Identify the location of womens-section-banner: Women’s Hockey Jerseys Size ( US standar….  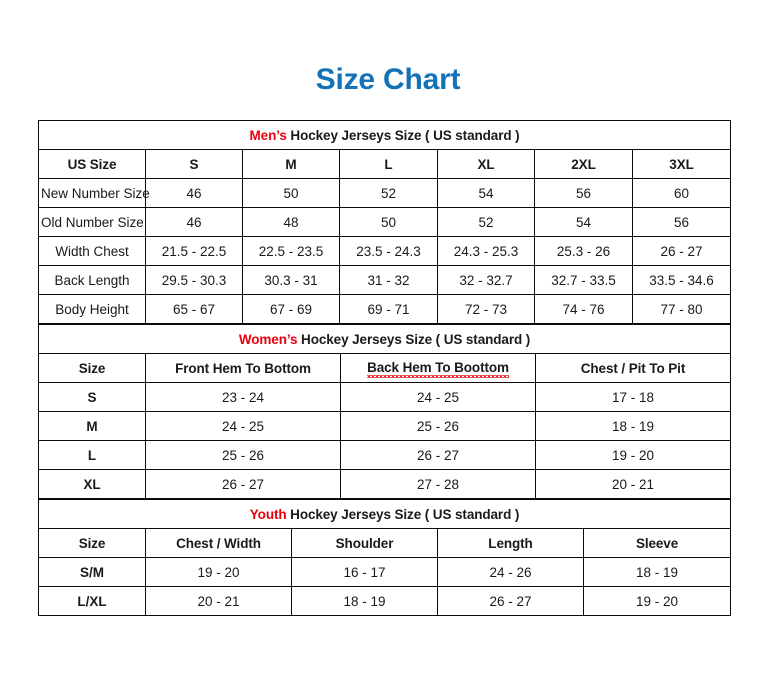
(384, 339).